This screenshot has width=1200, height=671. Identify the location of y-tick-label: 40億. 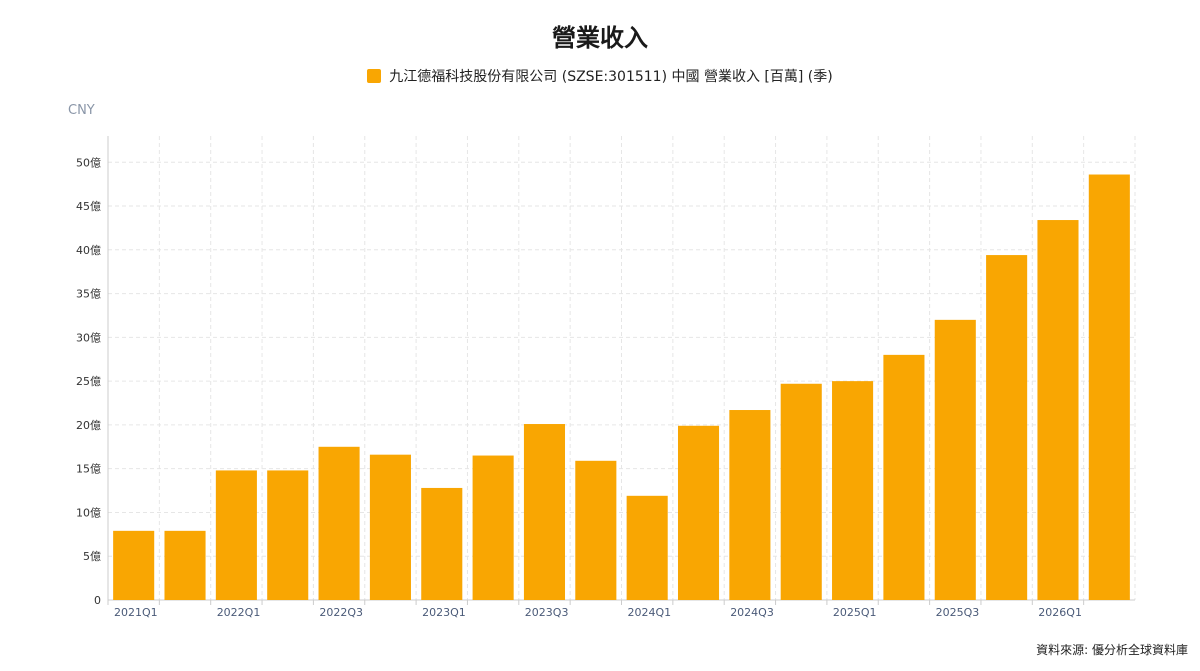
(88, 250).